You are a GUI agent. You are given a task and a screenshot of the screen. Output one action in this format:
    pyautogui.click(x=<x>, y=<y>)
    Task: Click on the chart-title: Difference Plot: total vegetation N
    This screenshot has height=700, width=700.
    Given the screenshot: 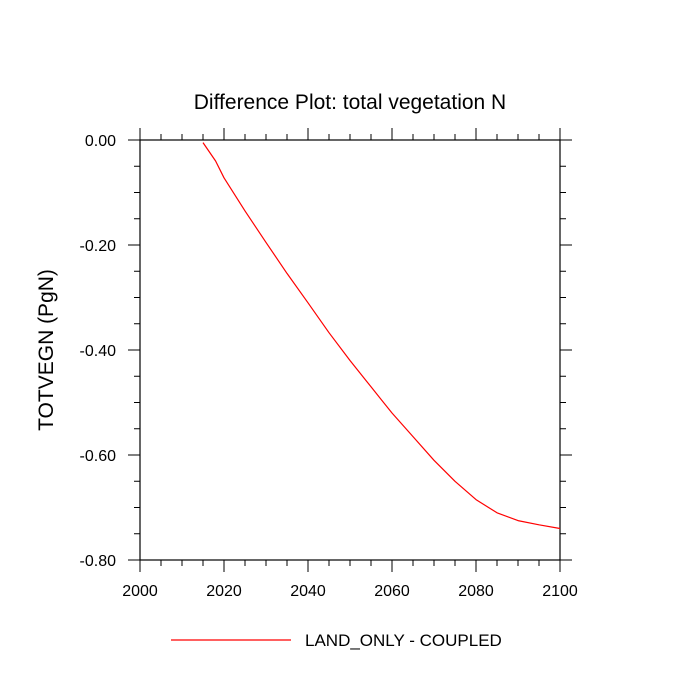 What is the action you would take?
    pyautogui.click(x=350, y=102)
    